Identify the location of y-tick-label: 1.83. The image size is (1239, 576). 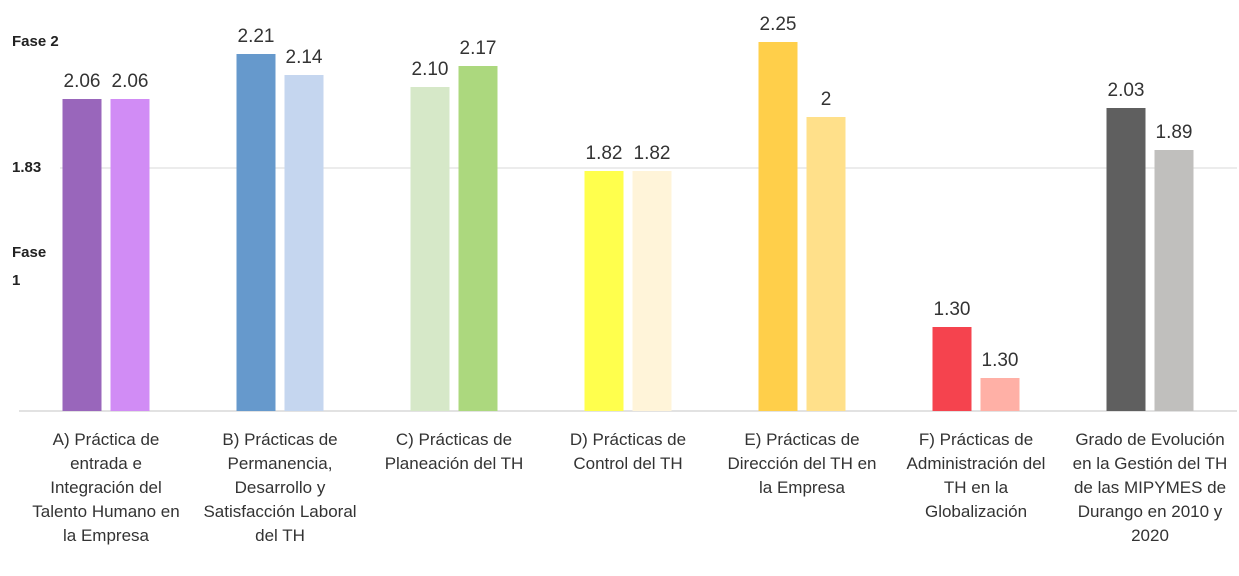
(27, 167).